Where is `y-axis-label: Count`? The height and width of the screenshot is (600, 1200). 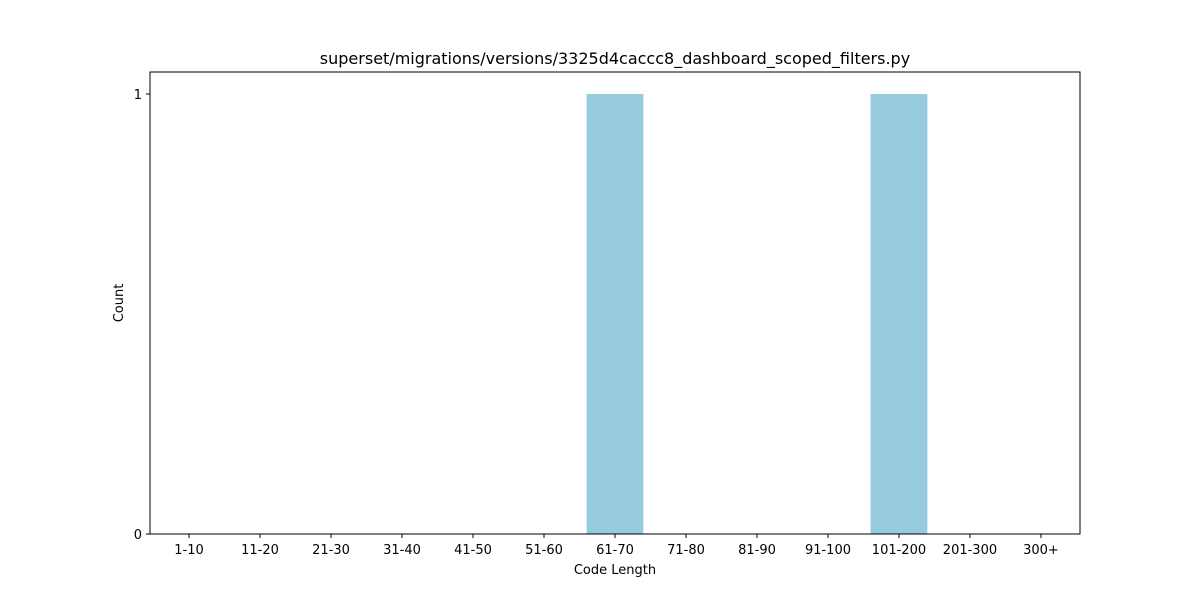 y-axis-label: Count is located at coordinates (119, 303).